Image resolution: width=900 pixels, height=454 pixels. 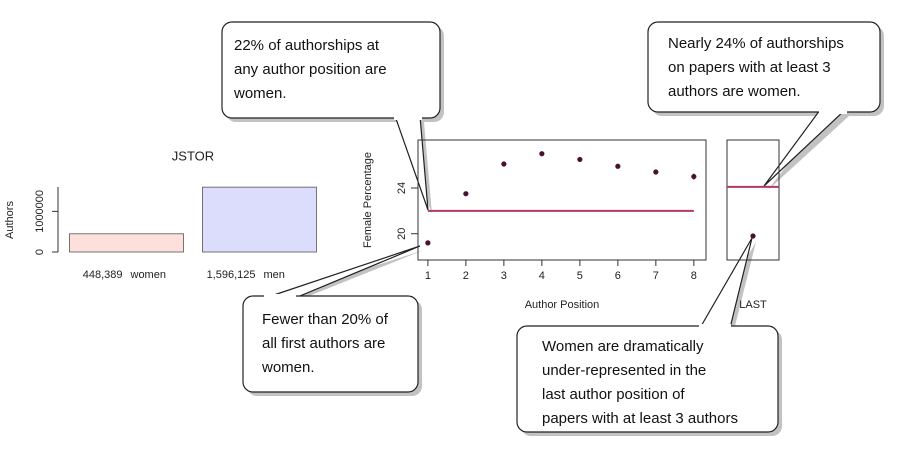 What do you see at coordinates (694, 276) in the screenshot?
I see `x-tick-label: 8` at bounding box center [694, 276].